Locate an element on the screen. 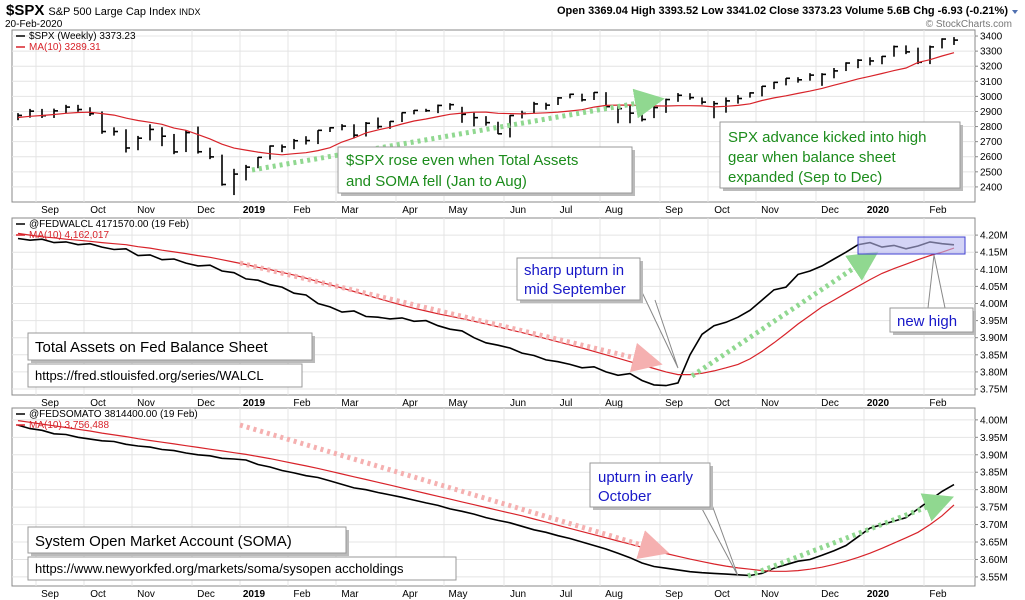  note: new high is located at coordinates (927, 321).